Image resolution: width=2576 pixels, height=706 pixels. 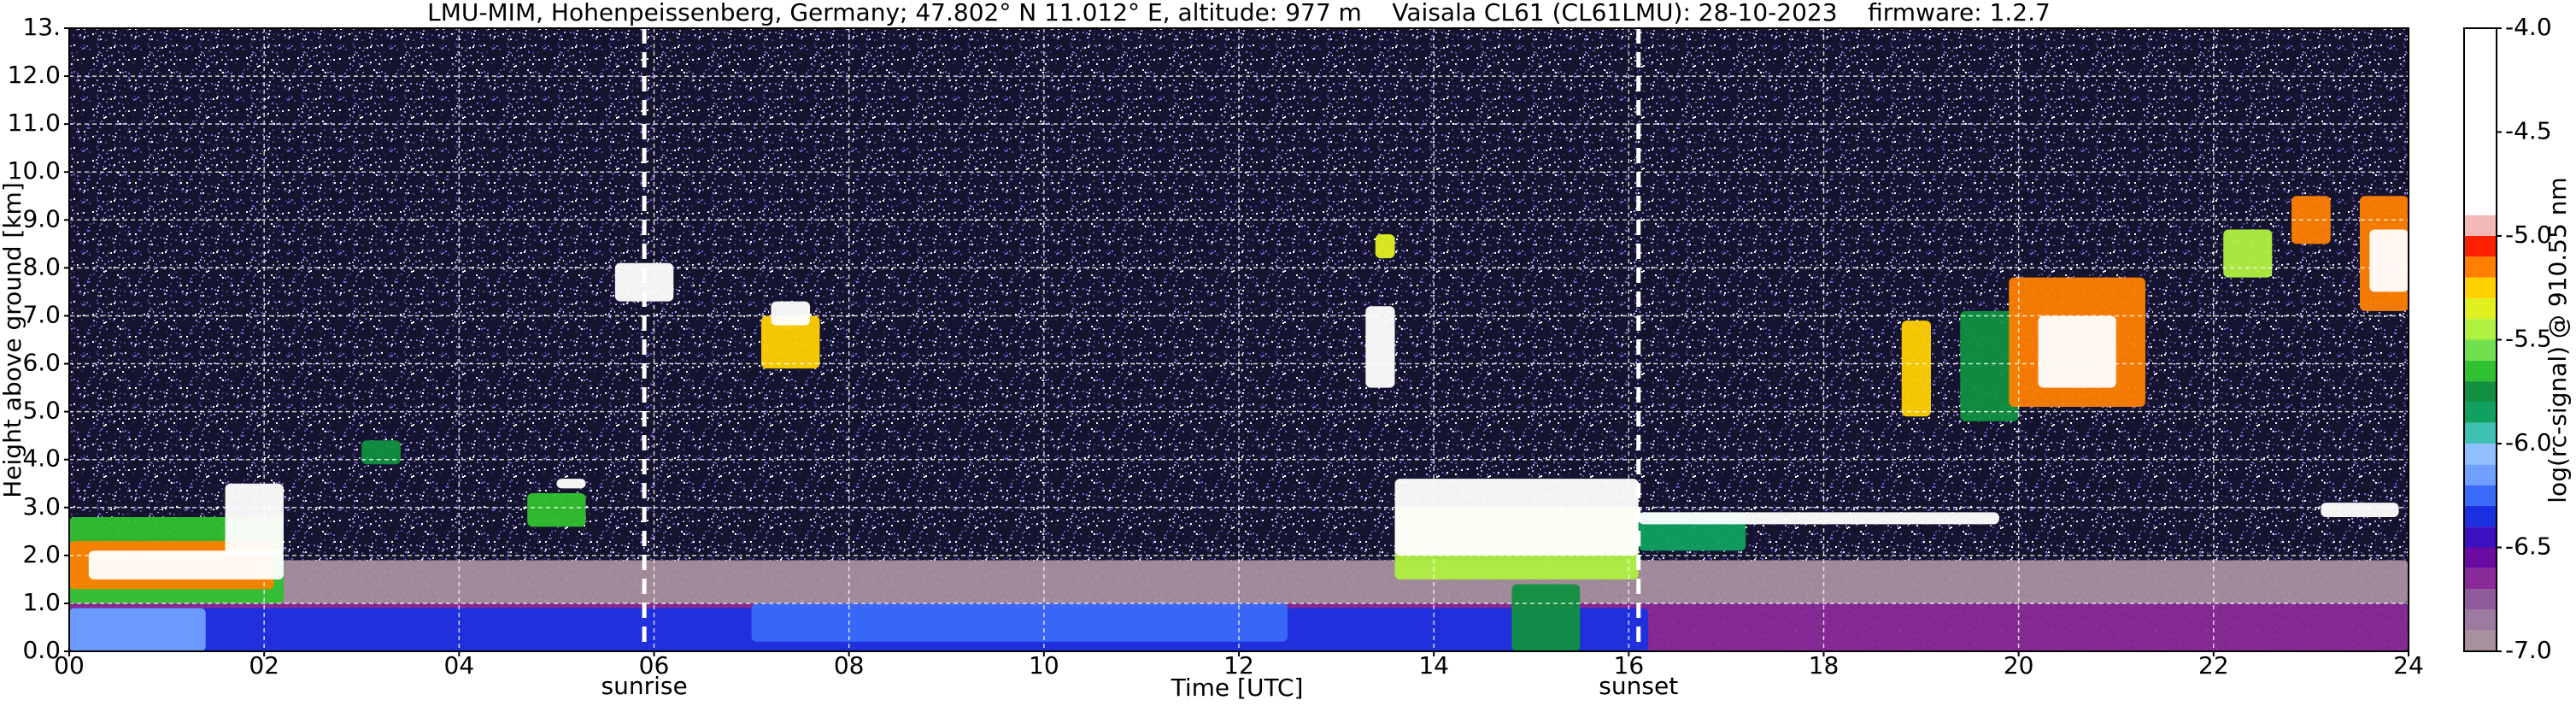 I want to click on x-tick-label: 24, so click(x=2408, y=665).